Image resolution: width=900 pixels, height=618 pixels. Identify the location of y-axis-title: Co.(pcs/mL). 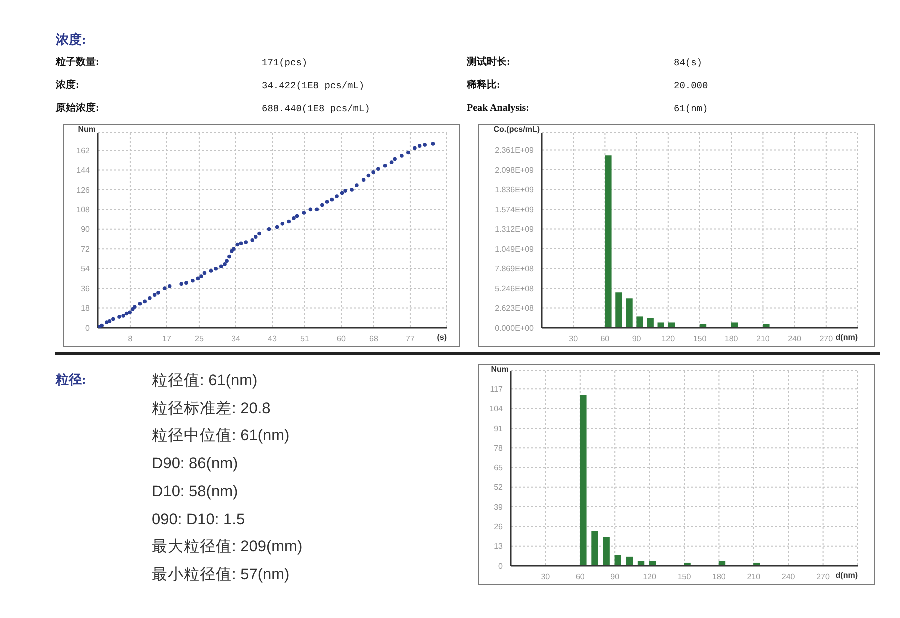
(517, 129).